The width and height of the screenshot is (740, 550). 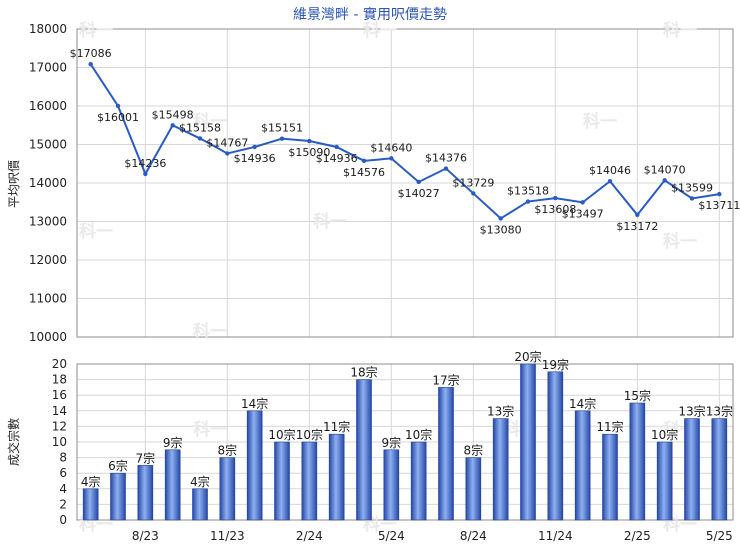 I want to click on volume-data-label: 8宗, so click(x=228, y=450).